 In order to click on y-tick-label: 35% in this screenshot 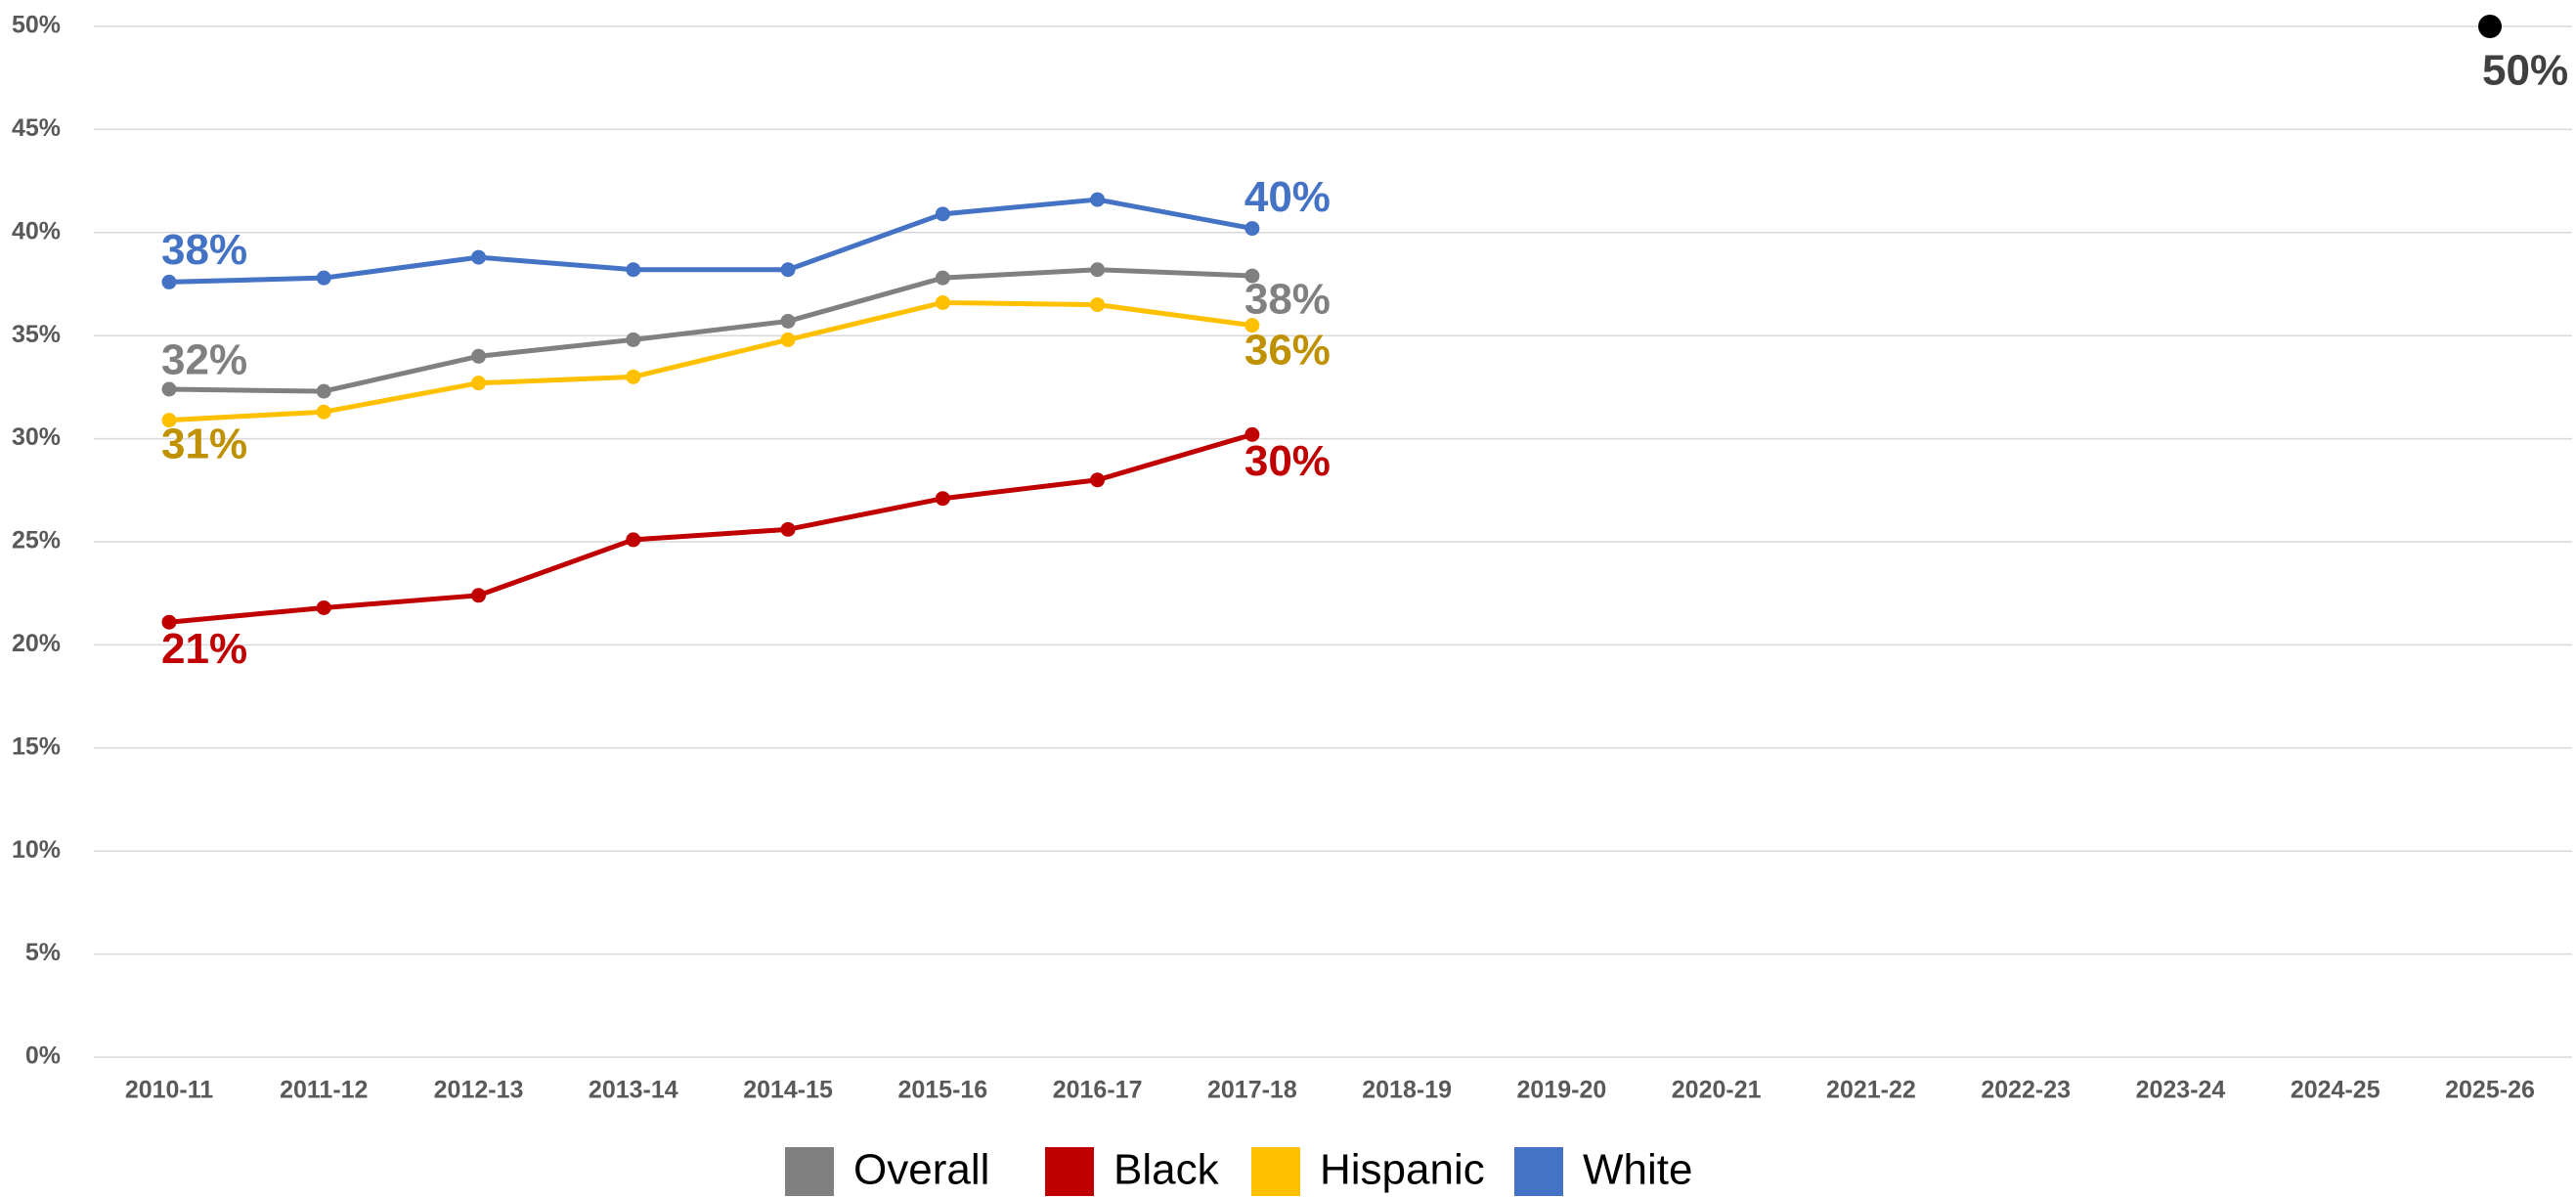, I will do `click(36, 334)`.